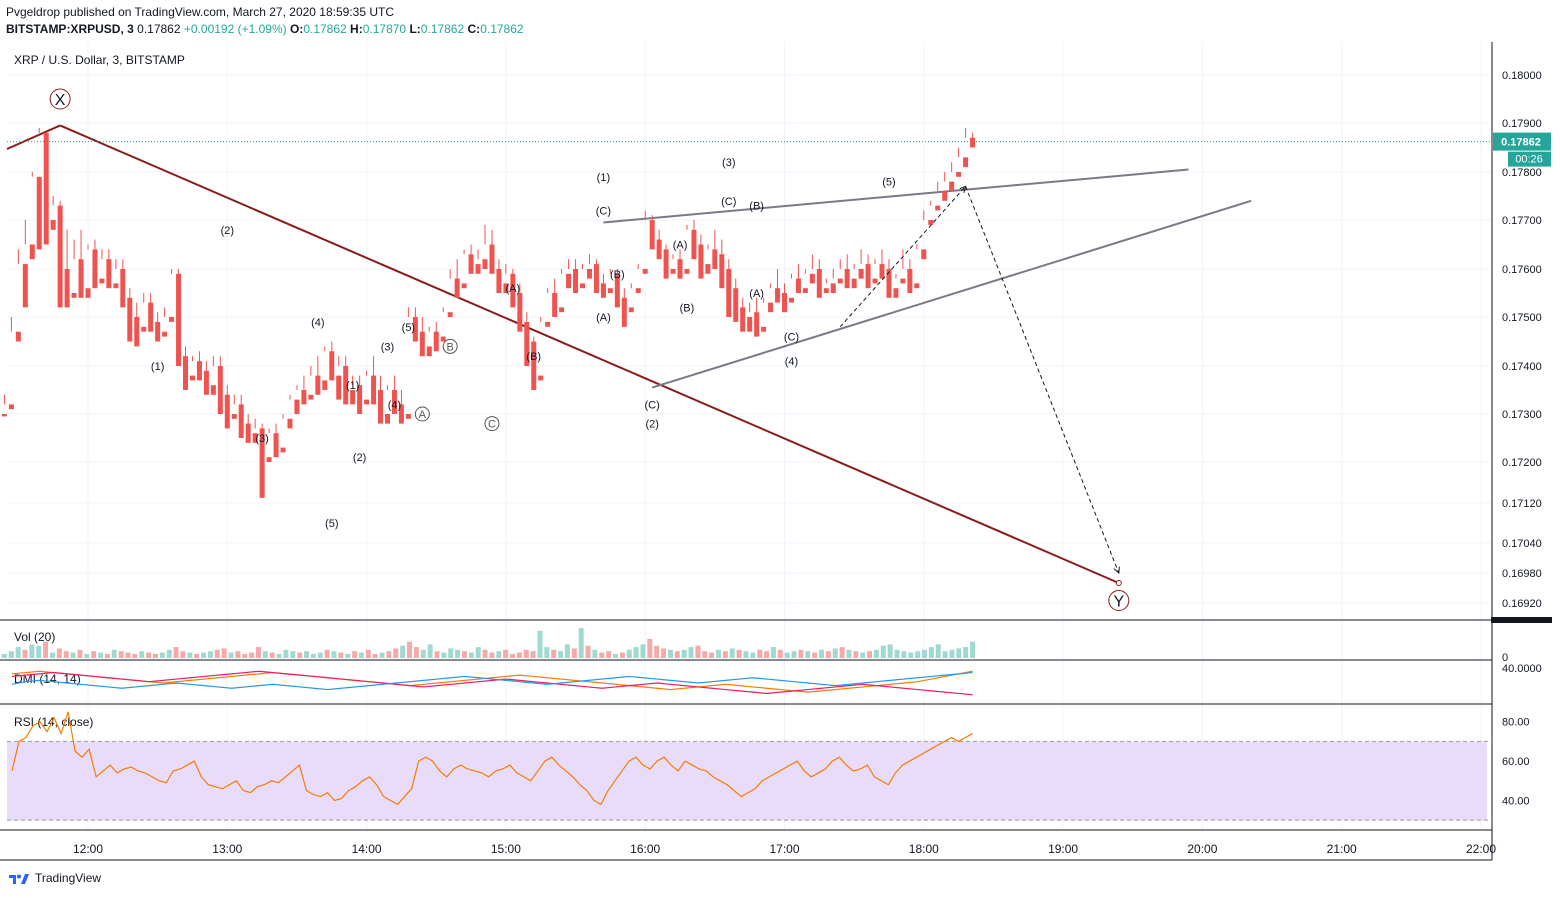 This screenshot has width=1560, height=898. Describe the element at coordinates (1522, 463) in the screenshot. I see `price-tick: 0.17200` at that location.